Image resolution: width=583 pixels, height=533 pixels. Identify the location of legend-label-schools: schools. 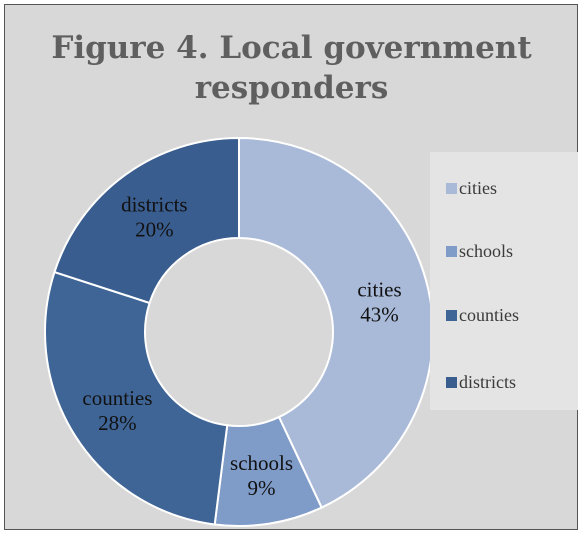
(486, 250).